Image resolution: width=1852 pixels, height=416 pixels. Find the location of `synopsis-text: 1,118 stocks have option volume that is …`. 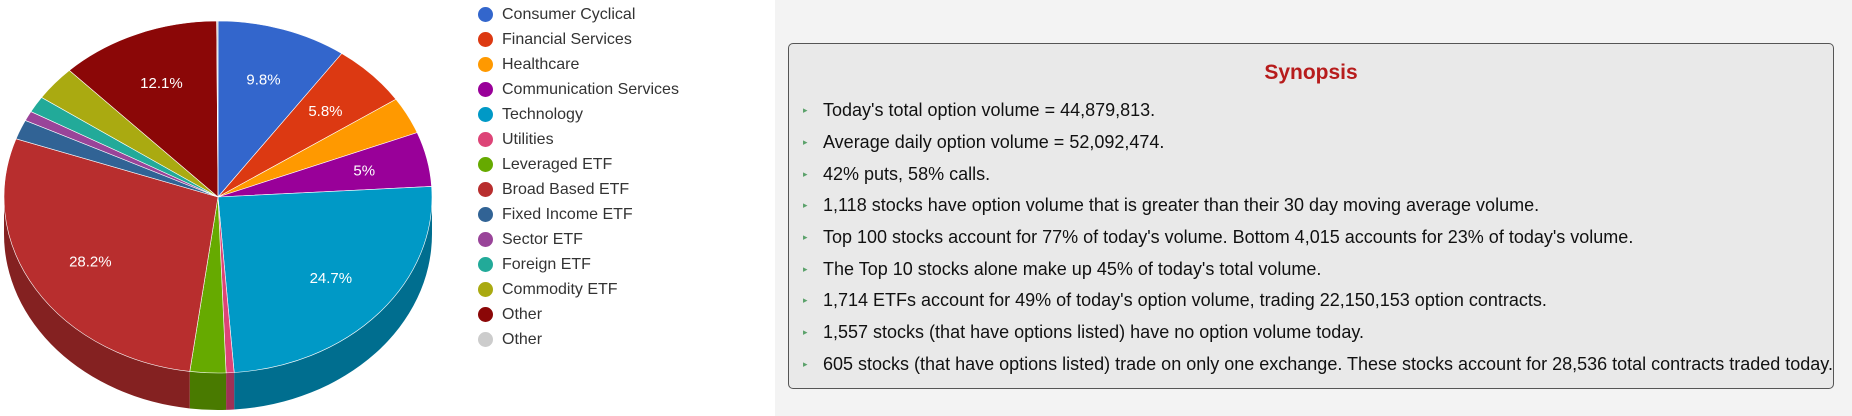

synopsis-text: 1,118 stocks have option volume that is … is located at coordinates (1181, 205).